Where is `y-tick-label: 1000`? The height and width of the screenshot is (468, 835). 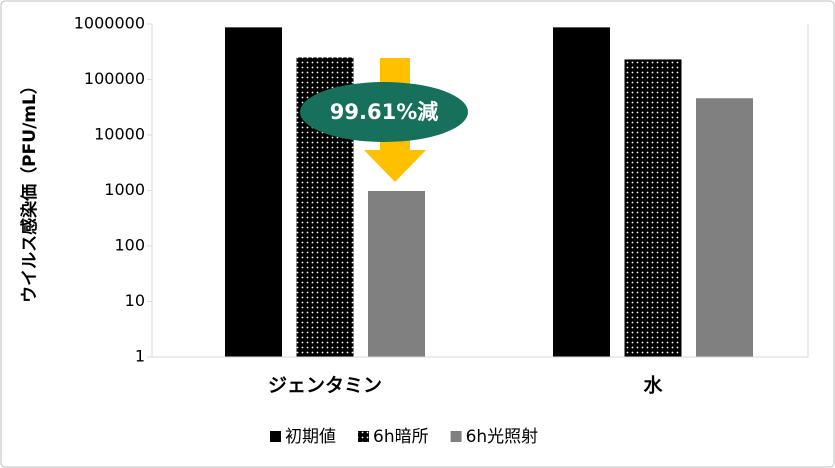
y-tick-label: 1000 is located at coordinates (124, 189).